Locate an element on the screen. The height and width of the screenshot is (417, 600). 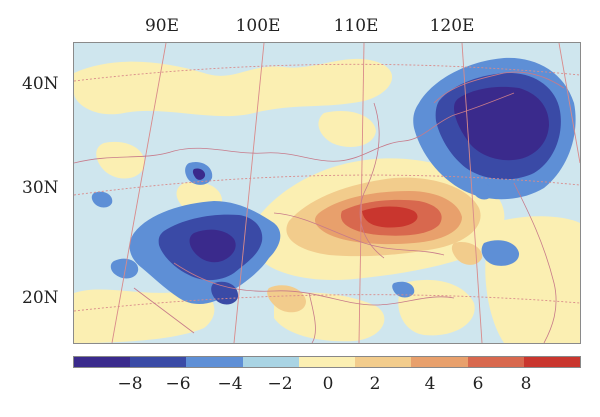
colorbar-label: −4 is located at coordinates (230, 384).